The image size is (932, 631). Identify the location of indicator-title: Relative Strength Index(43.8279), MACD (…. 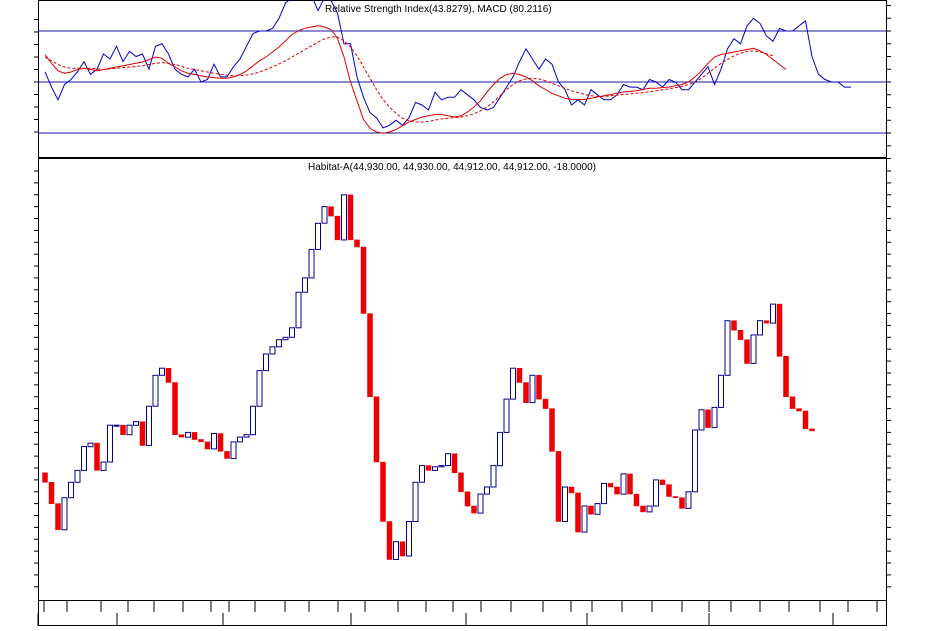
(438, 9).